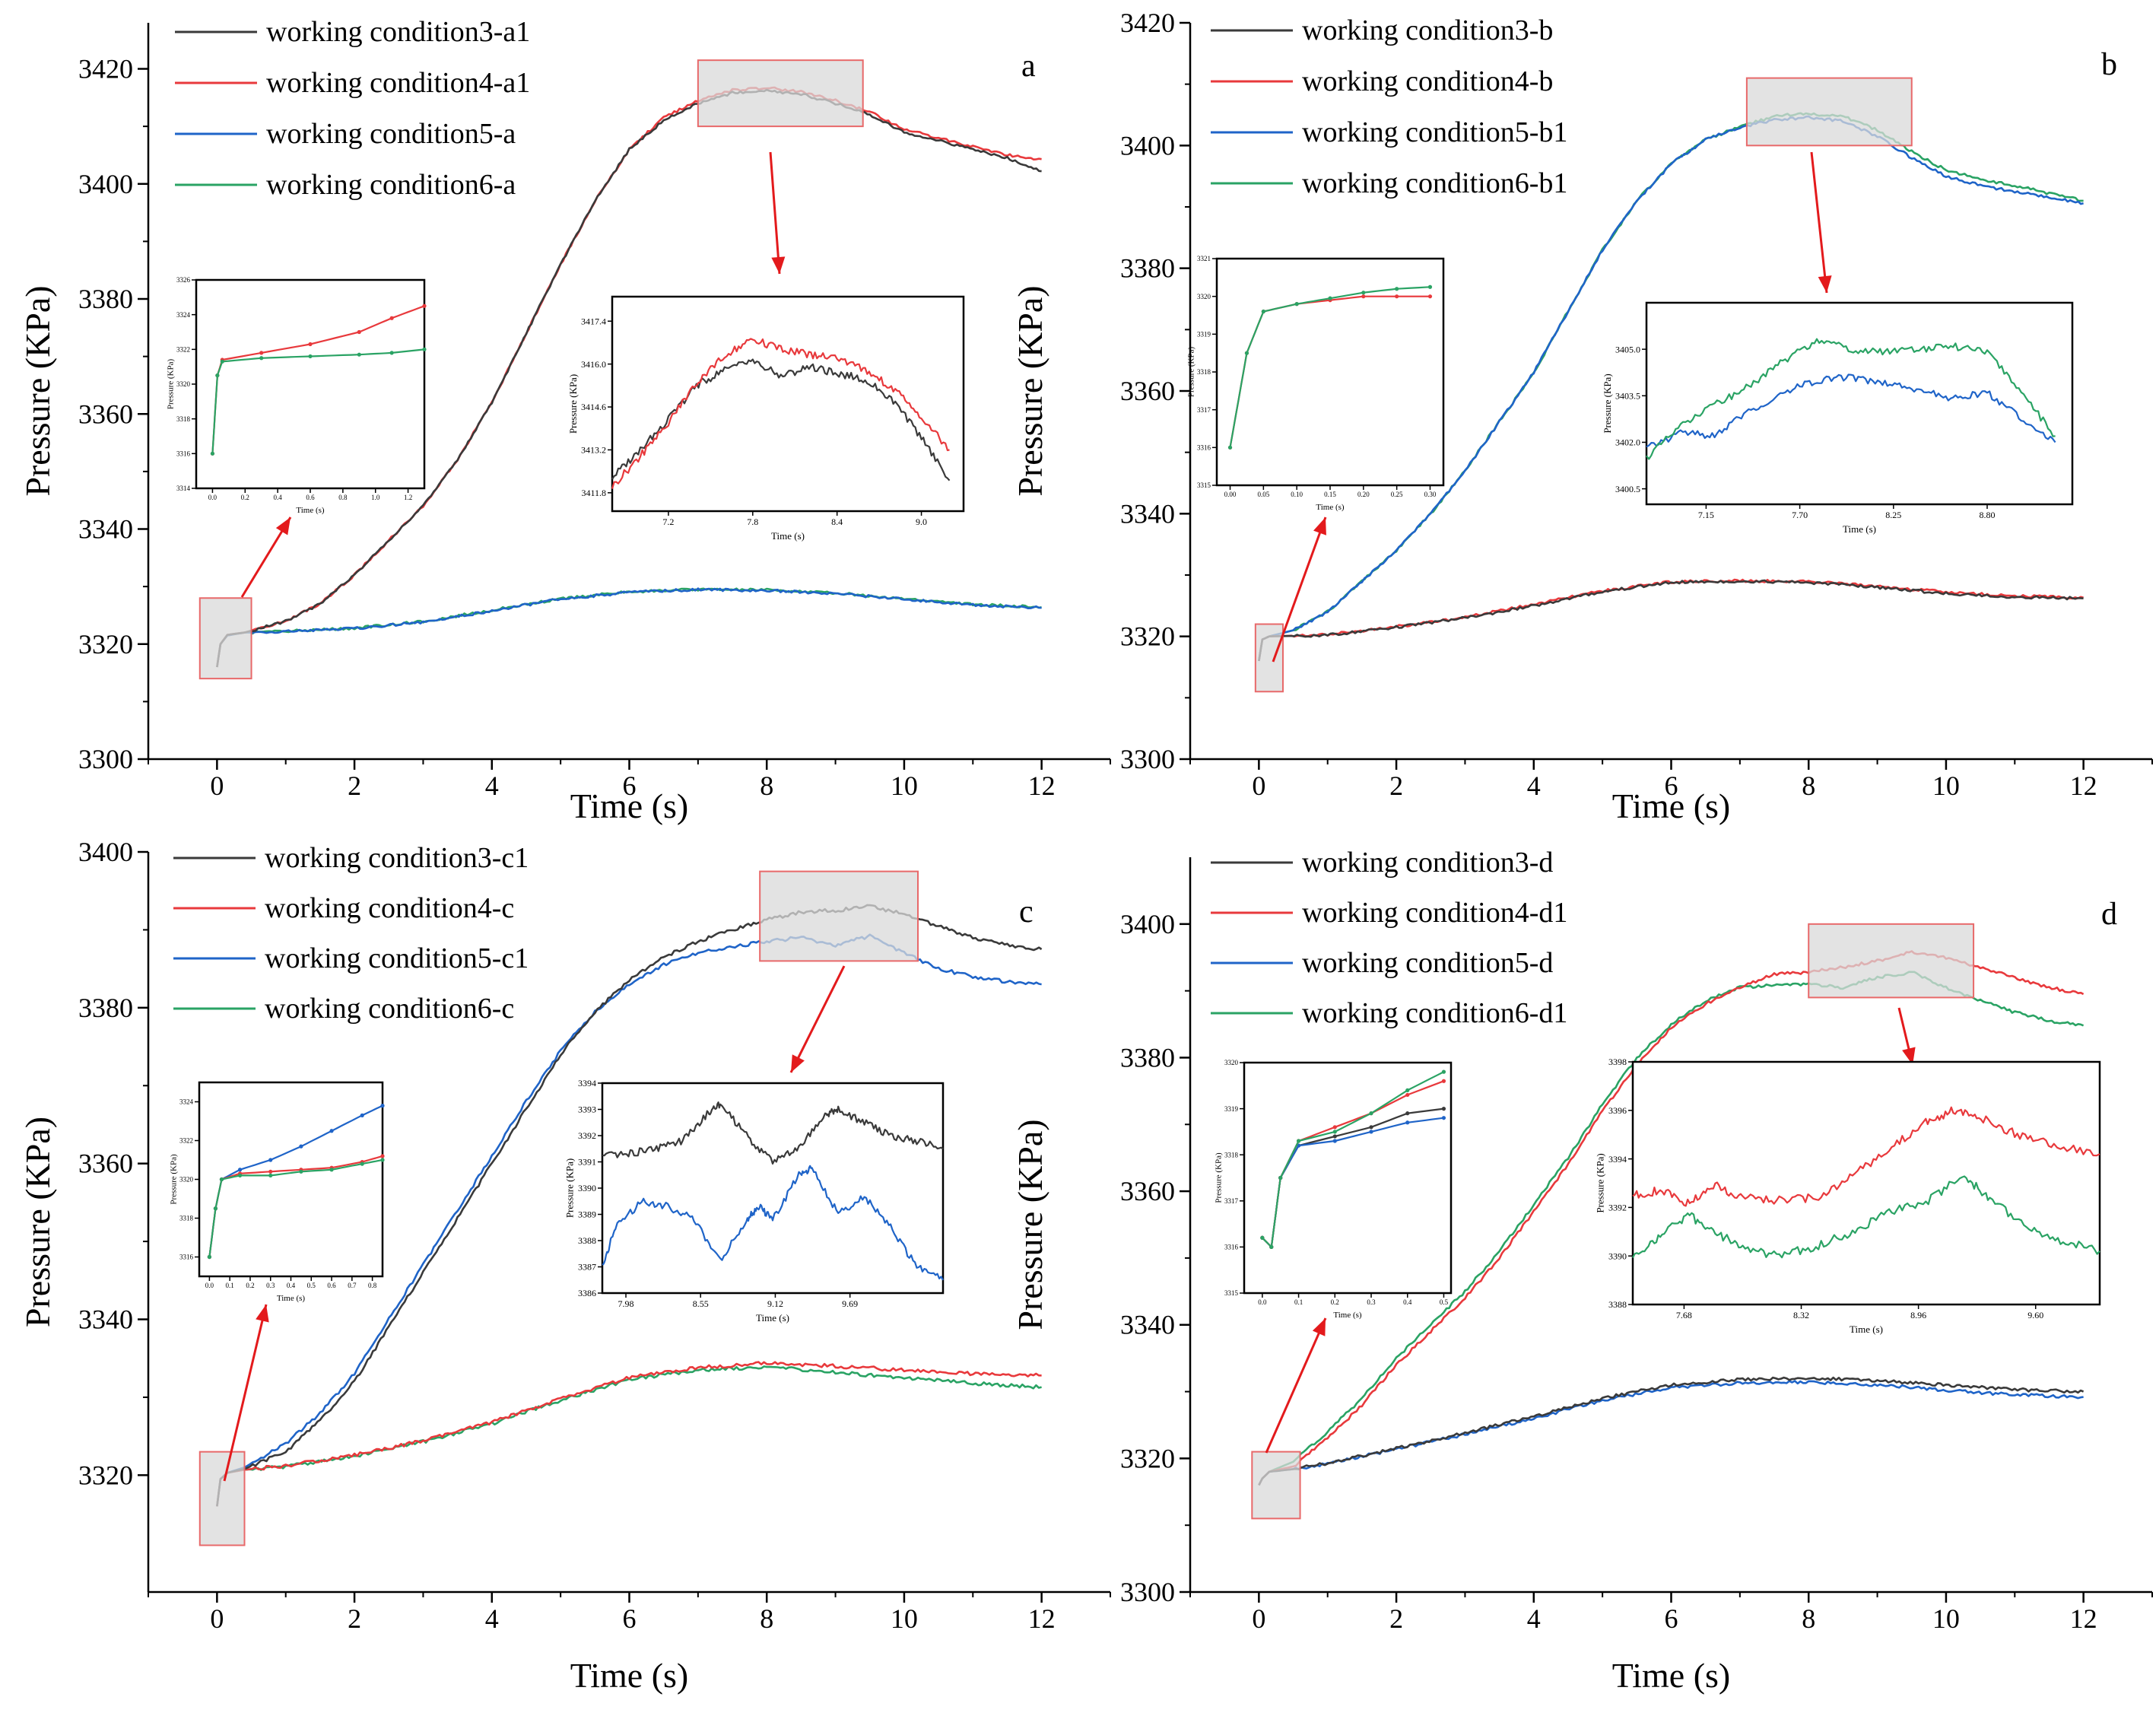  Describe the element at coordinates (310, 497) in the screenshot. I see `inset-x-tick-label: 0.6` at that location.